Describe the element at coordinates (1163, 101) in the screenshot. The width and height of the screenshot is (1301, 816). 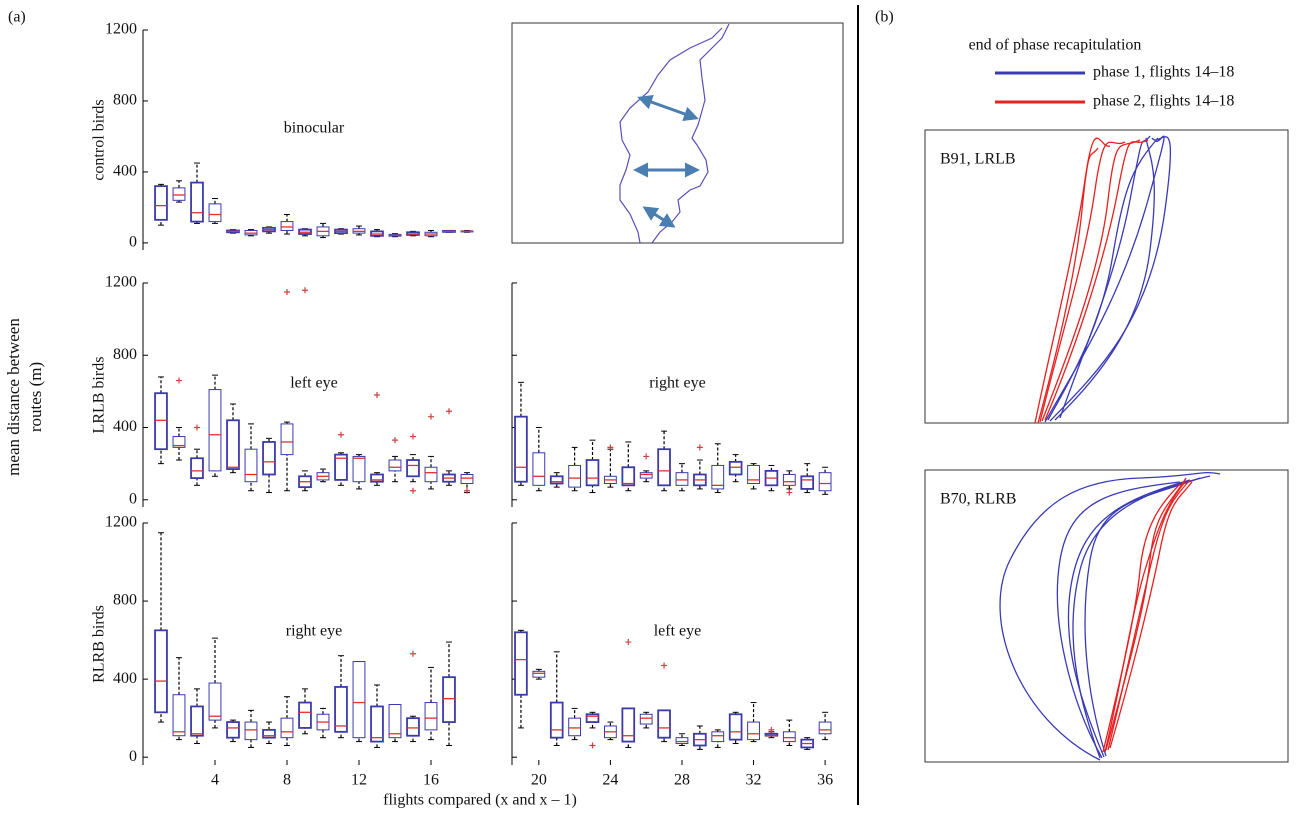
I see `legend-label: phase 2, flights 14–18` at that location.